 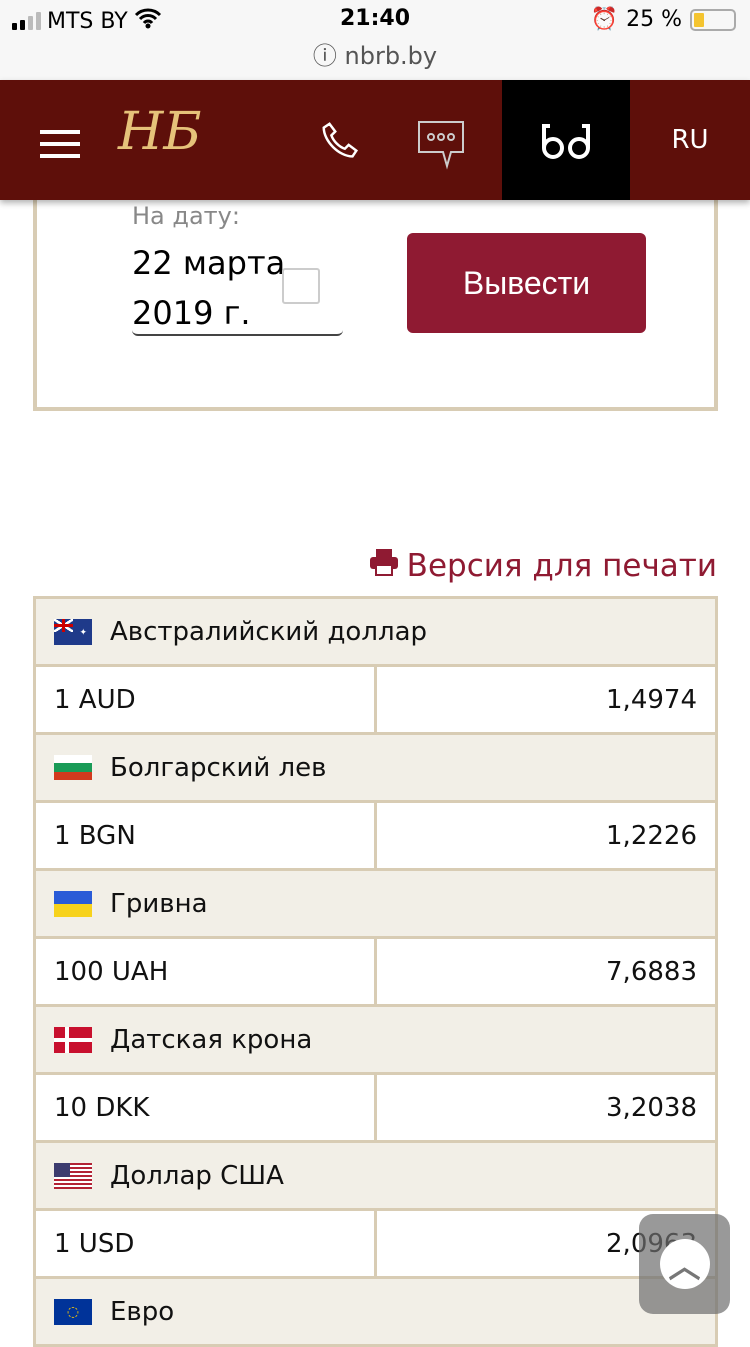 What do you see at coordinates (206, 699) in the screenshot?
I see `currency-unit: 1 AUD` at bounding box center [206, 699].